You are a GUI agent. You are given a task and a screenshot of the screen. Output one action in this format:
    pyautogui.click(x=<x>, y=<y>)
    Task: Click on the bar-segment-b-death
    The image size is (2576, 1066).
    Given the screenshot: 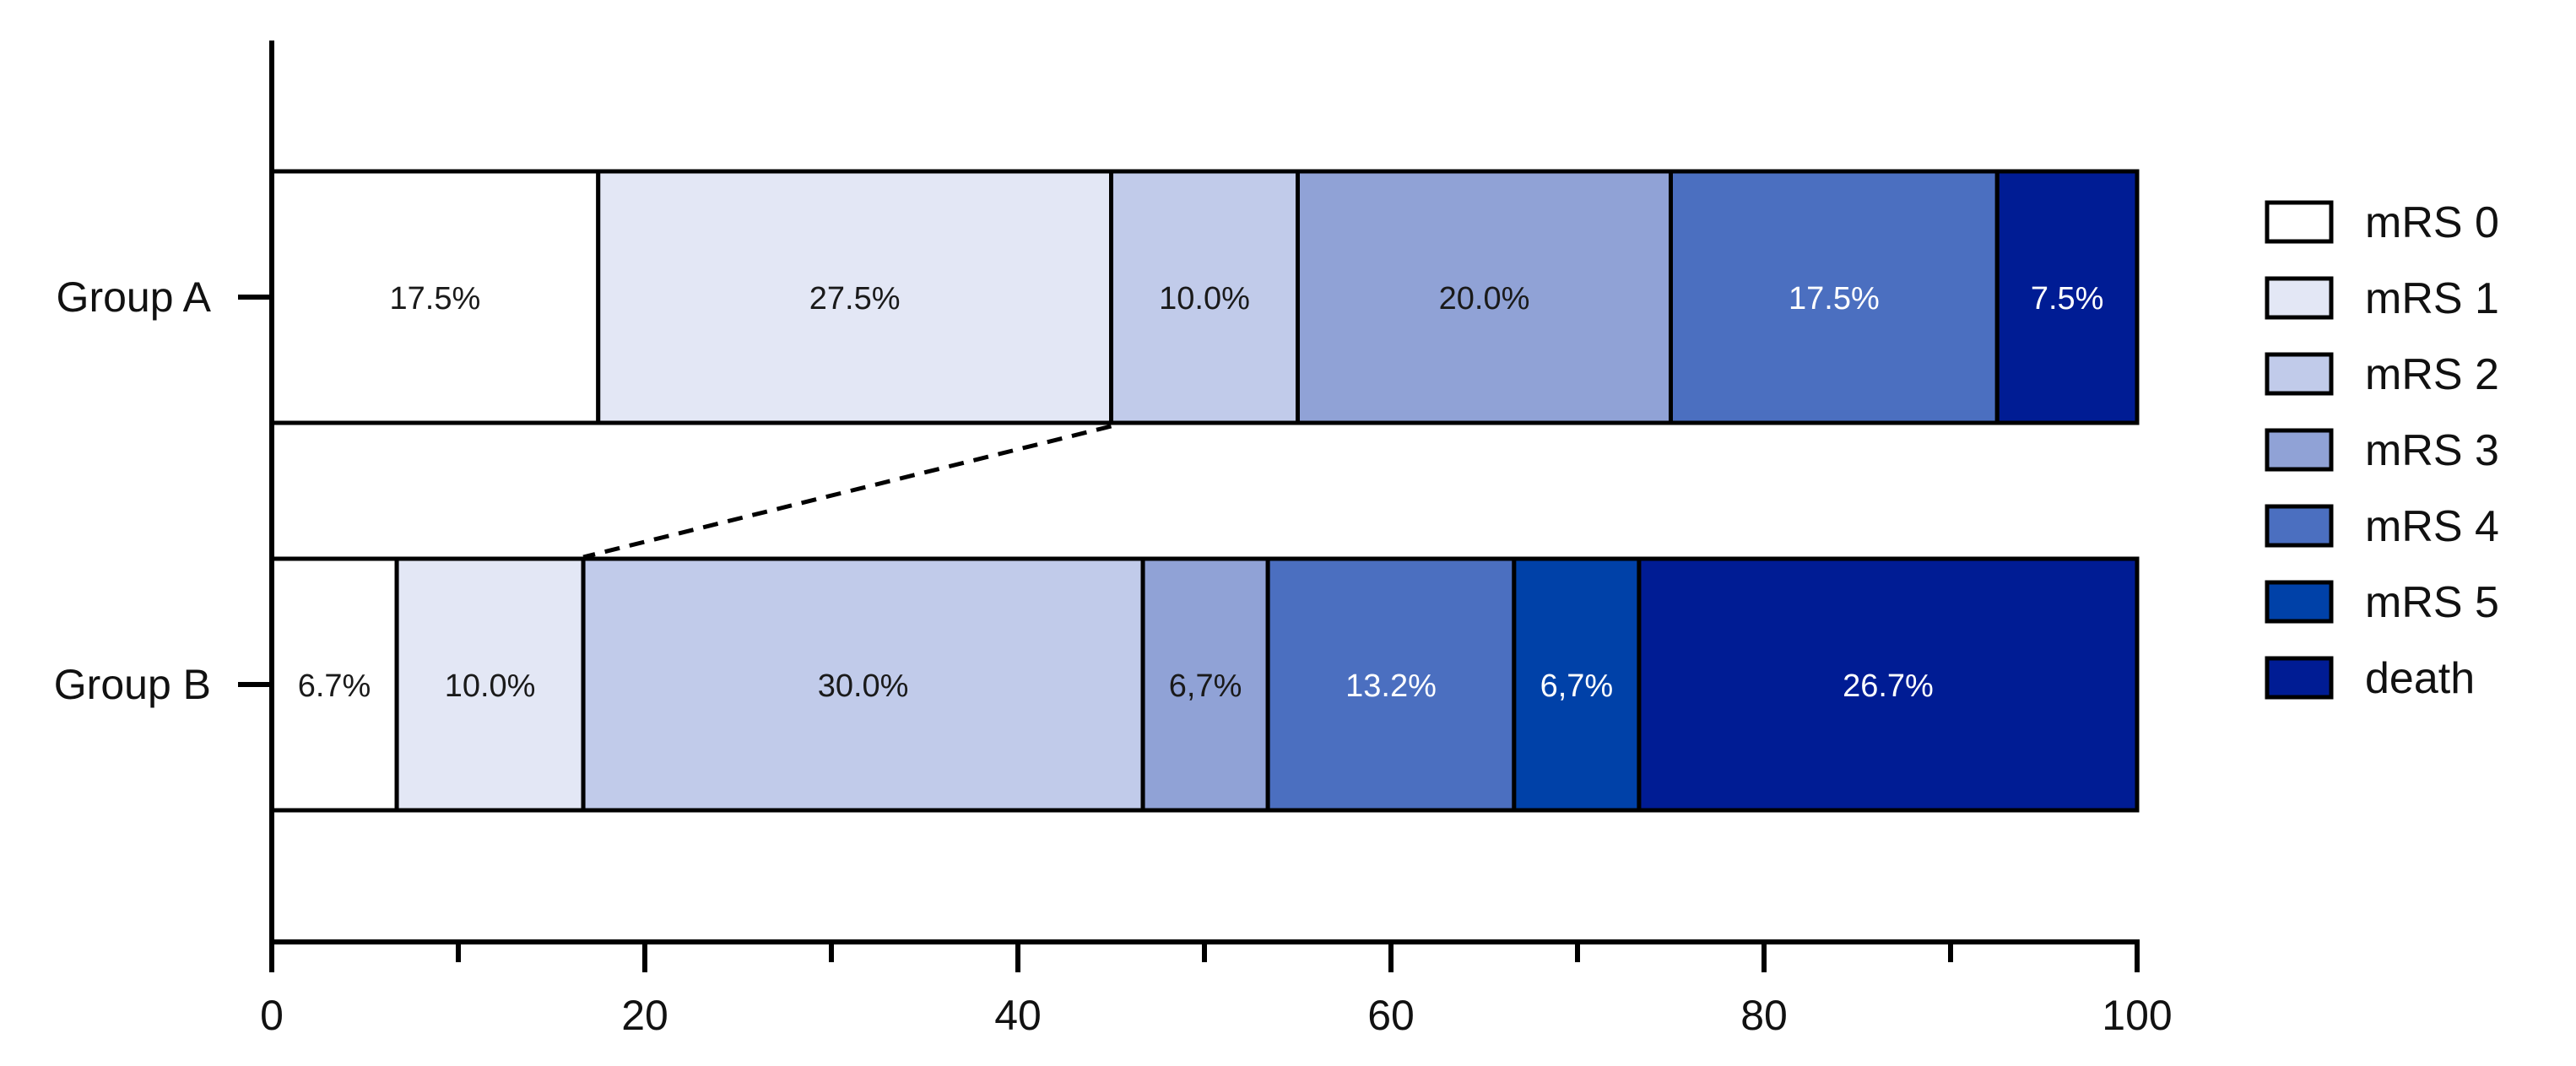 What is the action you would take?
    pyautogui.click(x=1888, y=684)
    